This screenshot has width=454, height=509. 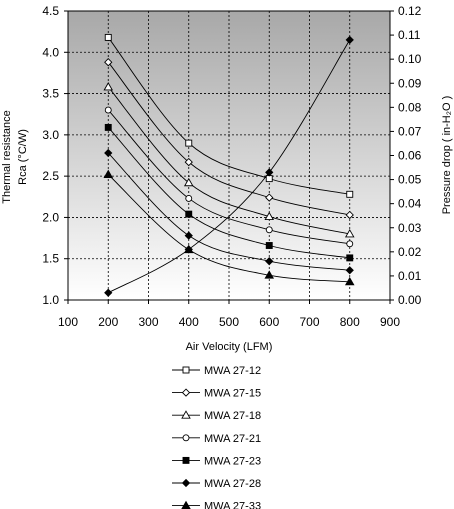 What do you see at coordinates (390, 322) in the screenshot?
I see `x-tick-label: 900` at bounding box center [390, 322].